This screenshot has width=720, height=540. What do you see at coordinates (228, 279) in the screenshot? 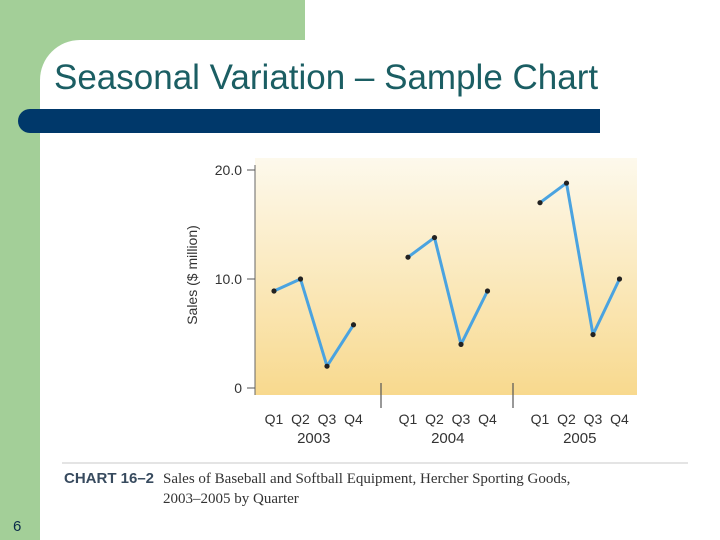
I see `y-tick-label: 10.0` at bounding box center [228, 279].